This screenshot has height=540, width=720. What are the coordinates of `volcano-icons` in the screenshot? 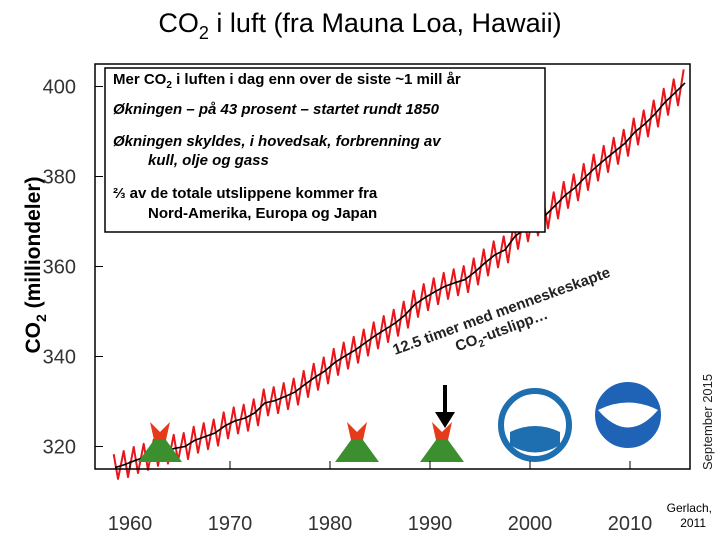 It's located at (400, 421).